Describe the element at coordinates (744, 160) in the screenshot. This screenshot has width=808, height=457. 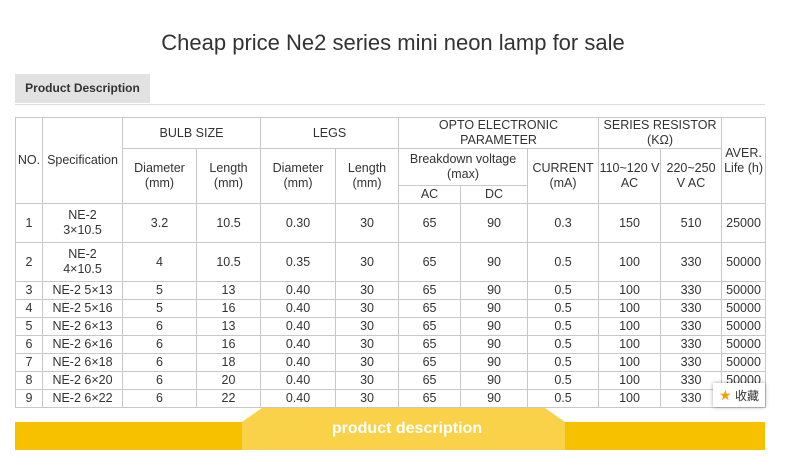
I see `header-cell: AVER. Life (h)` at that location.